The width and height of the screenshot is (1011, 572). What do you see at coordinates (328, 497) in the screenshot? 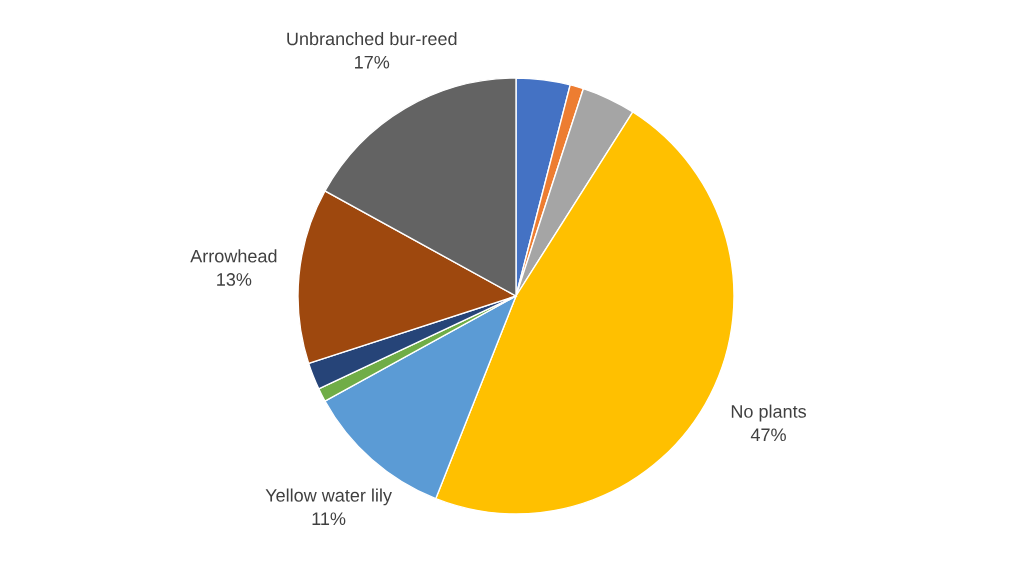
I see `slice-label: Yellow water lily` at bounding box center [328, 497].